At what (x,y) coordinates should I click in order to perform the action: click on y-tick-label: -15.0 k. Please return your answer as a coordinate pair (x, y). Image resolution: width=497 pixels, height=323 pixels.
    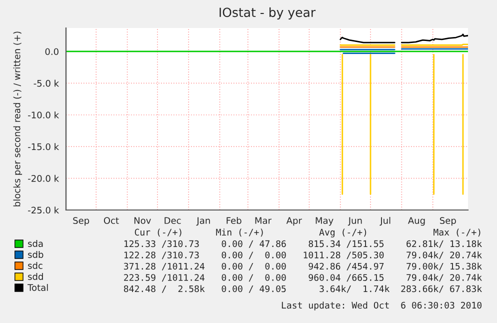
    Looking at the image, I should click on (44, 146).